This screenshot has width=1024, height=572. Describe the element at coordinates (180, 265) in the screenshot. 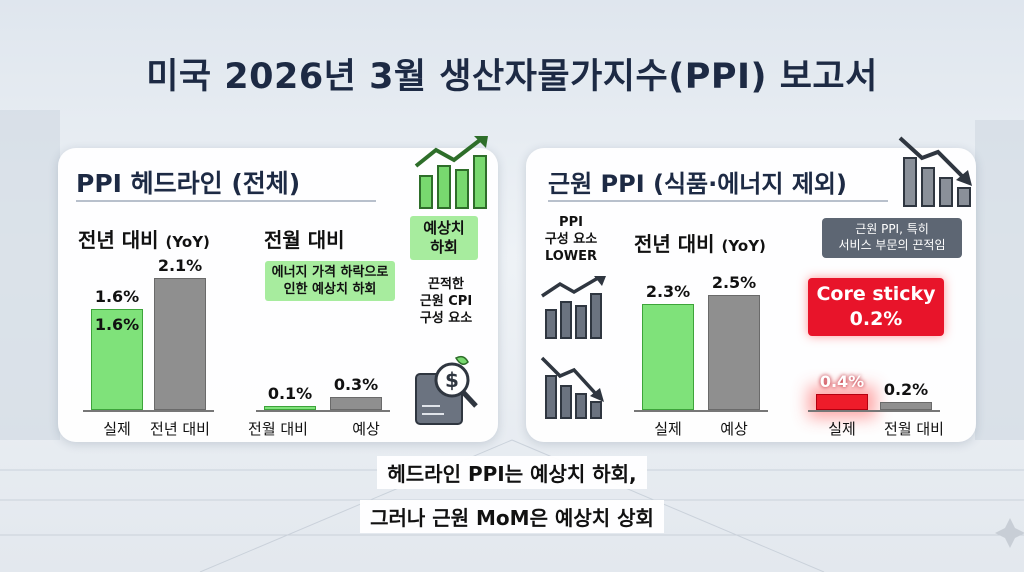

I see `data-label: 2.1%` at that location.